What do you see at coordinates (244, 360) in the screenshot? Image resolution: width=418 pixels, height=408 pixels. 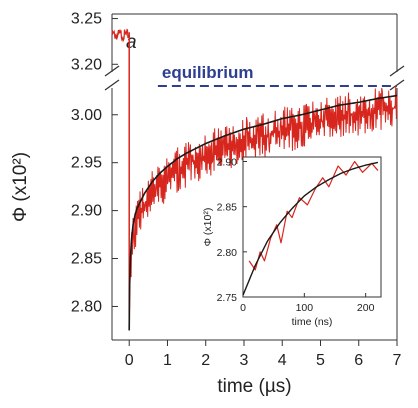 I see `x-tick-label: 3` at bounding box center [244, 360].